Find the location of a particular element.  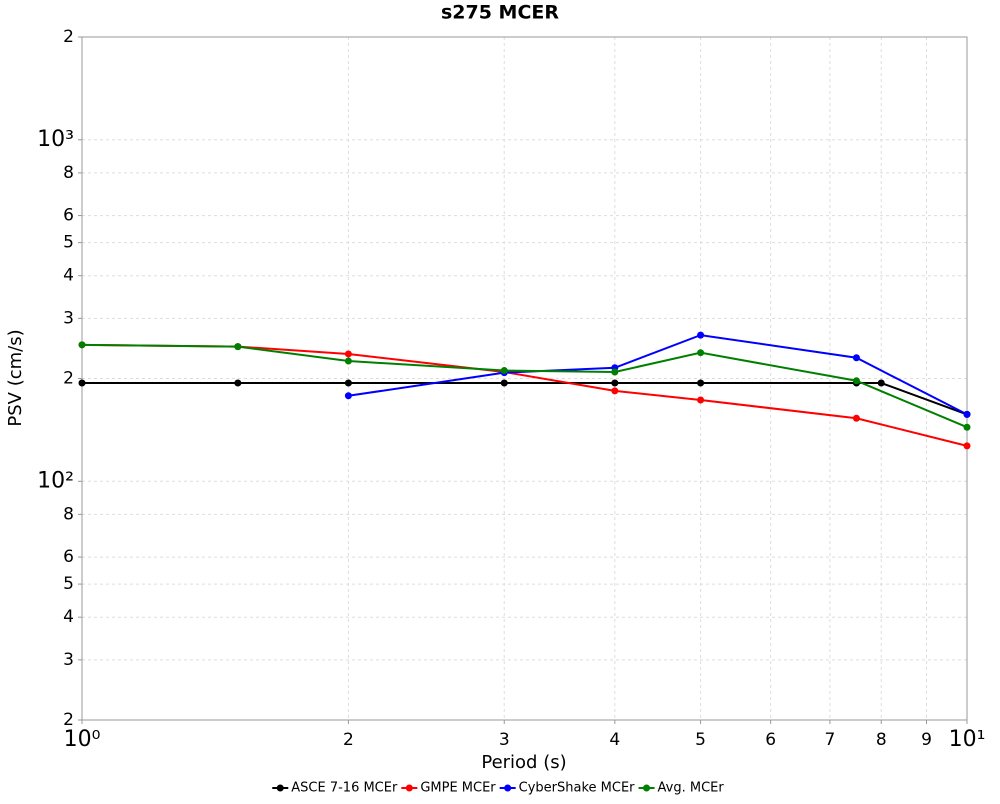

marks is located at coordinates (524, 390).